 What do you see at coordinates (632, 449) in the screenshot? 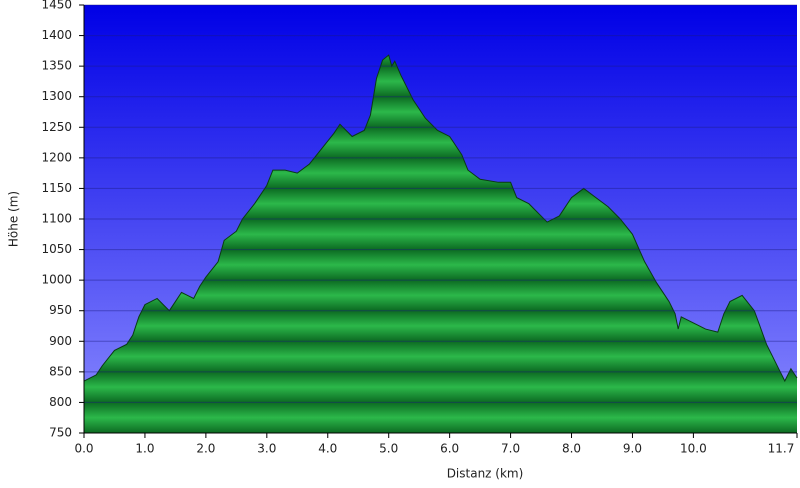
I see `x-tick-label: 9.0` at bounding box center [632, 449].